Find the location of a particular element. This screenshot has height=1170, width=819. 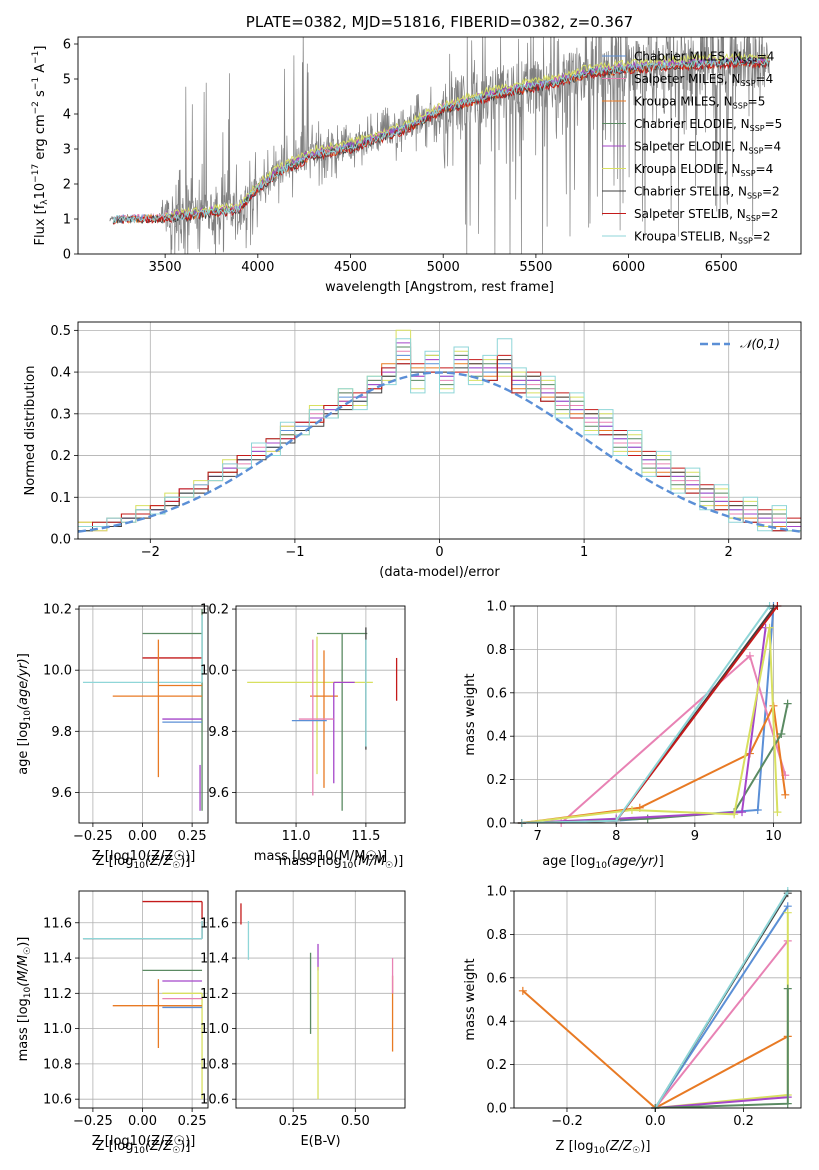

y-tick-label: 0.6 is located at coordinates (496, 978).